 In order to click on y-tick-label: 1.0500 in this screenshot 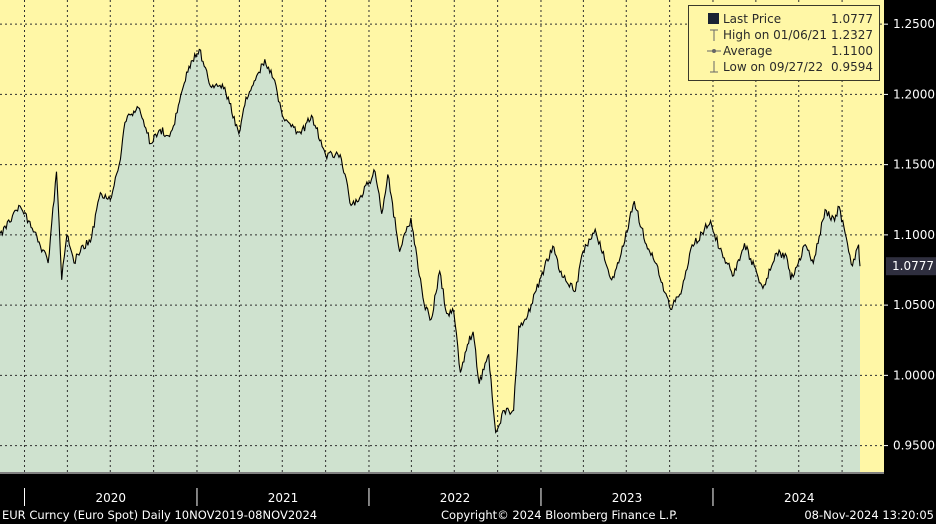, I will do `click(914, 305)`.